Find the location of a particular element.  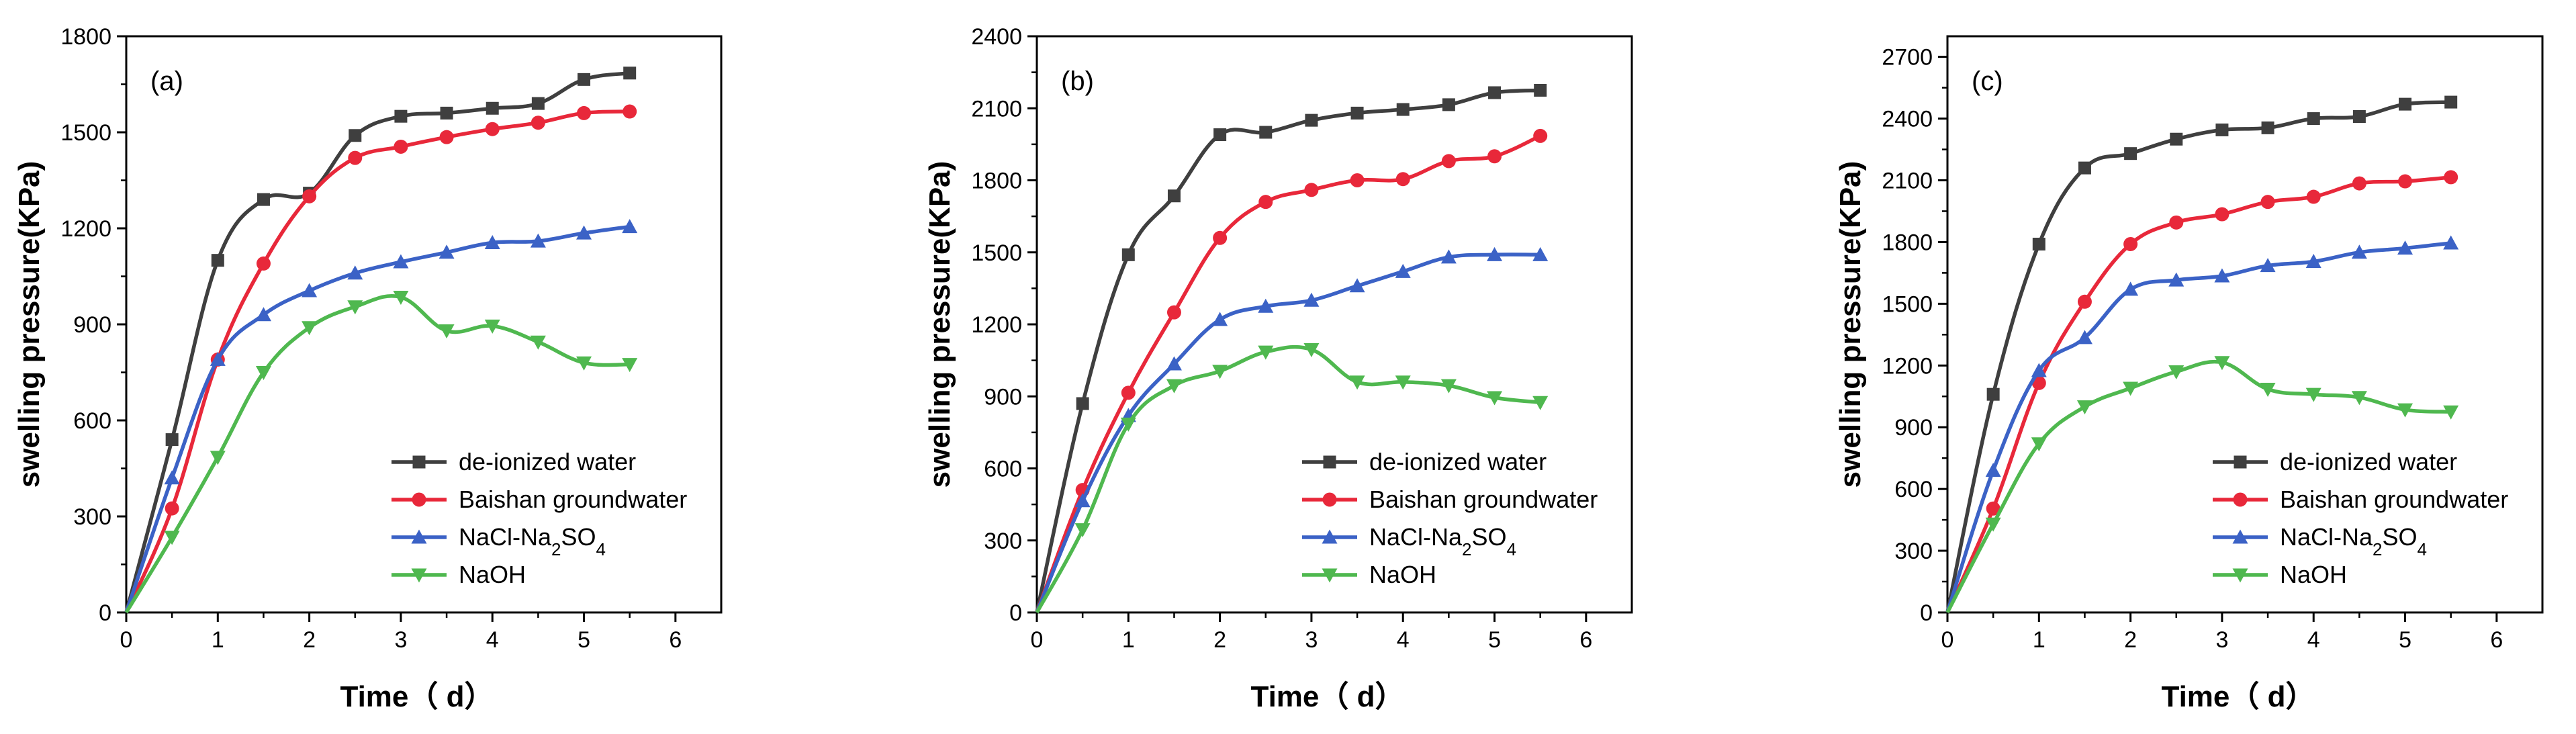

y-tick-label: 0 is located at coordinates (1926, 613).